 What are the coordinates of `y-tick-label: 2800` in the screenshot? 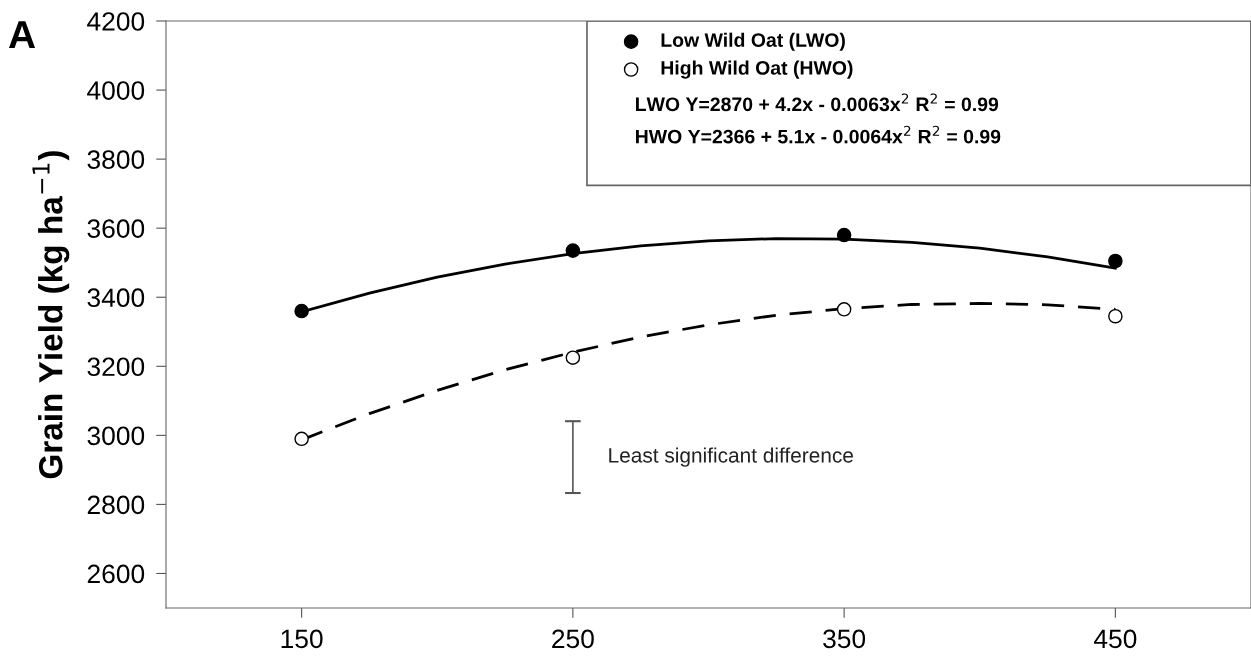 It's located at (116, 505).